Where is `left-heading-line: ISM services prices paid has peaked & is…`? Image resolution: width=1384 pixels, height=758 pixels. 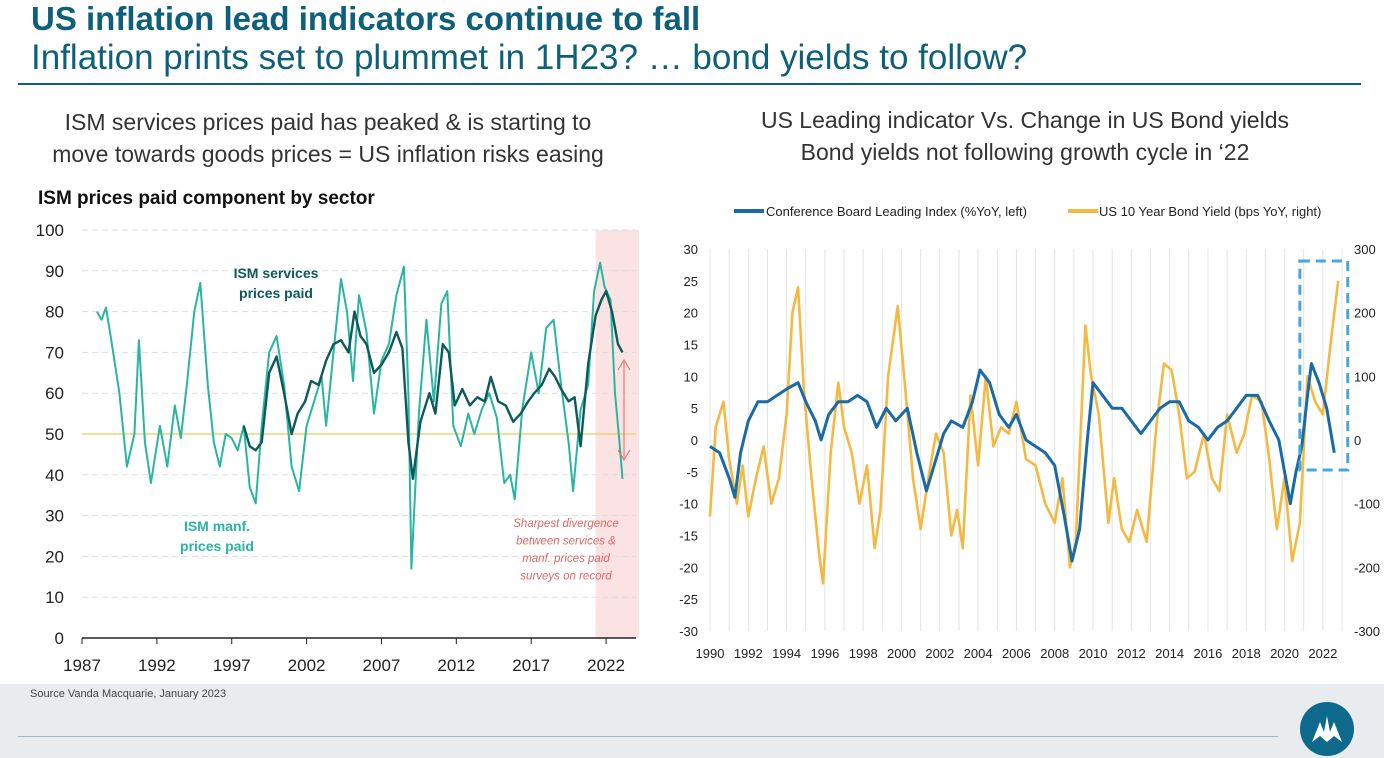 left-heading-line: ISM services prices paid has peaked & is… is located at coordinates (328, 122).